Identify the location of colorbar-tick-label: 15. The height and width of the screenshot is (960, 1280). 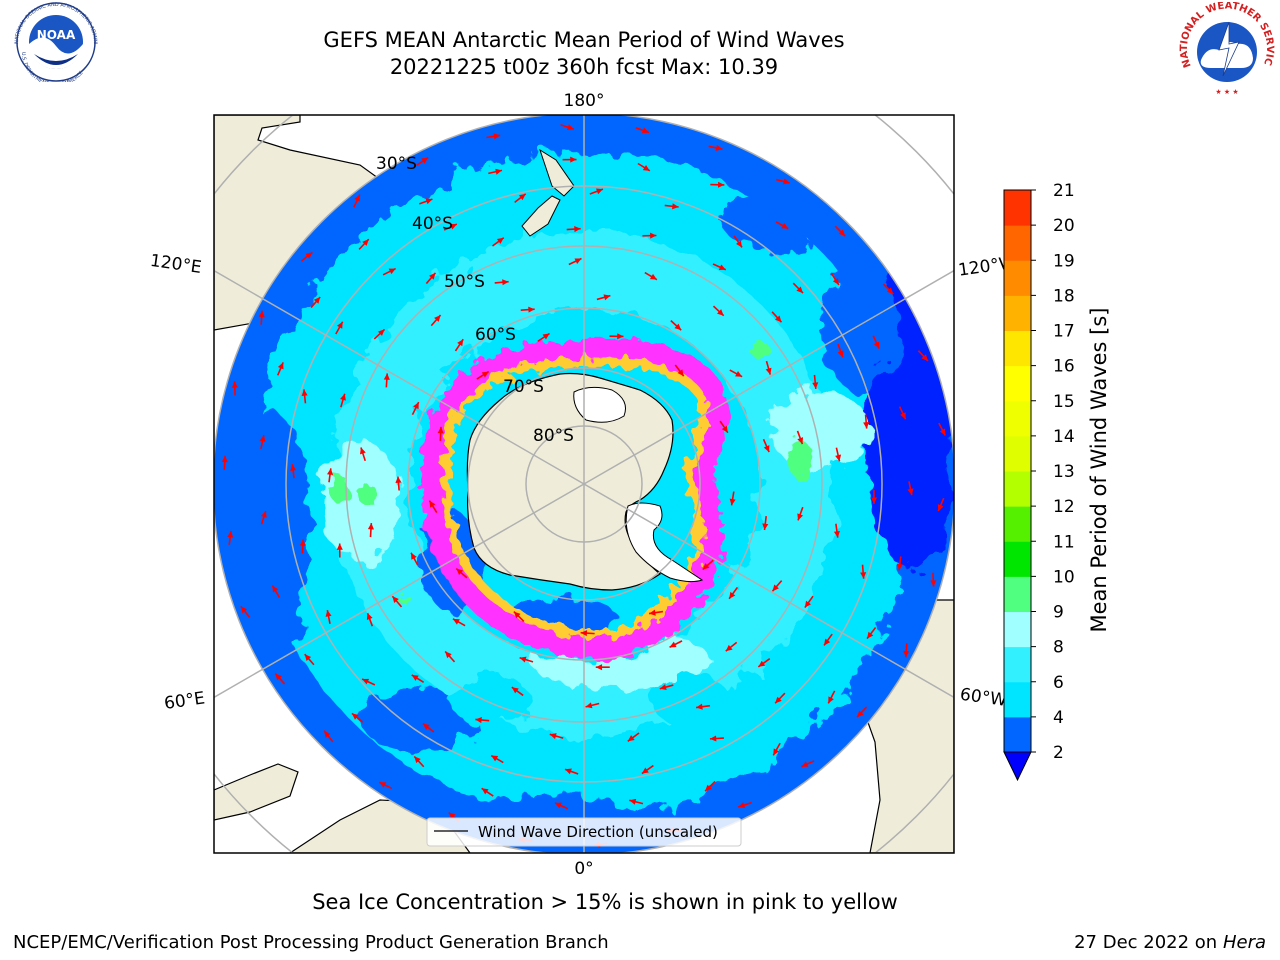
(1064, 402).